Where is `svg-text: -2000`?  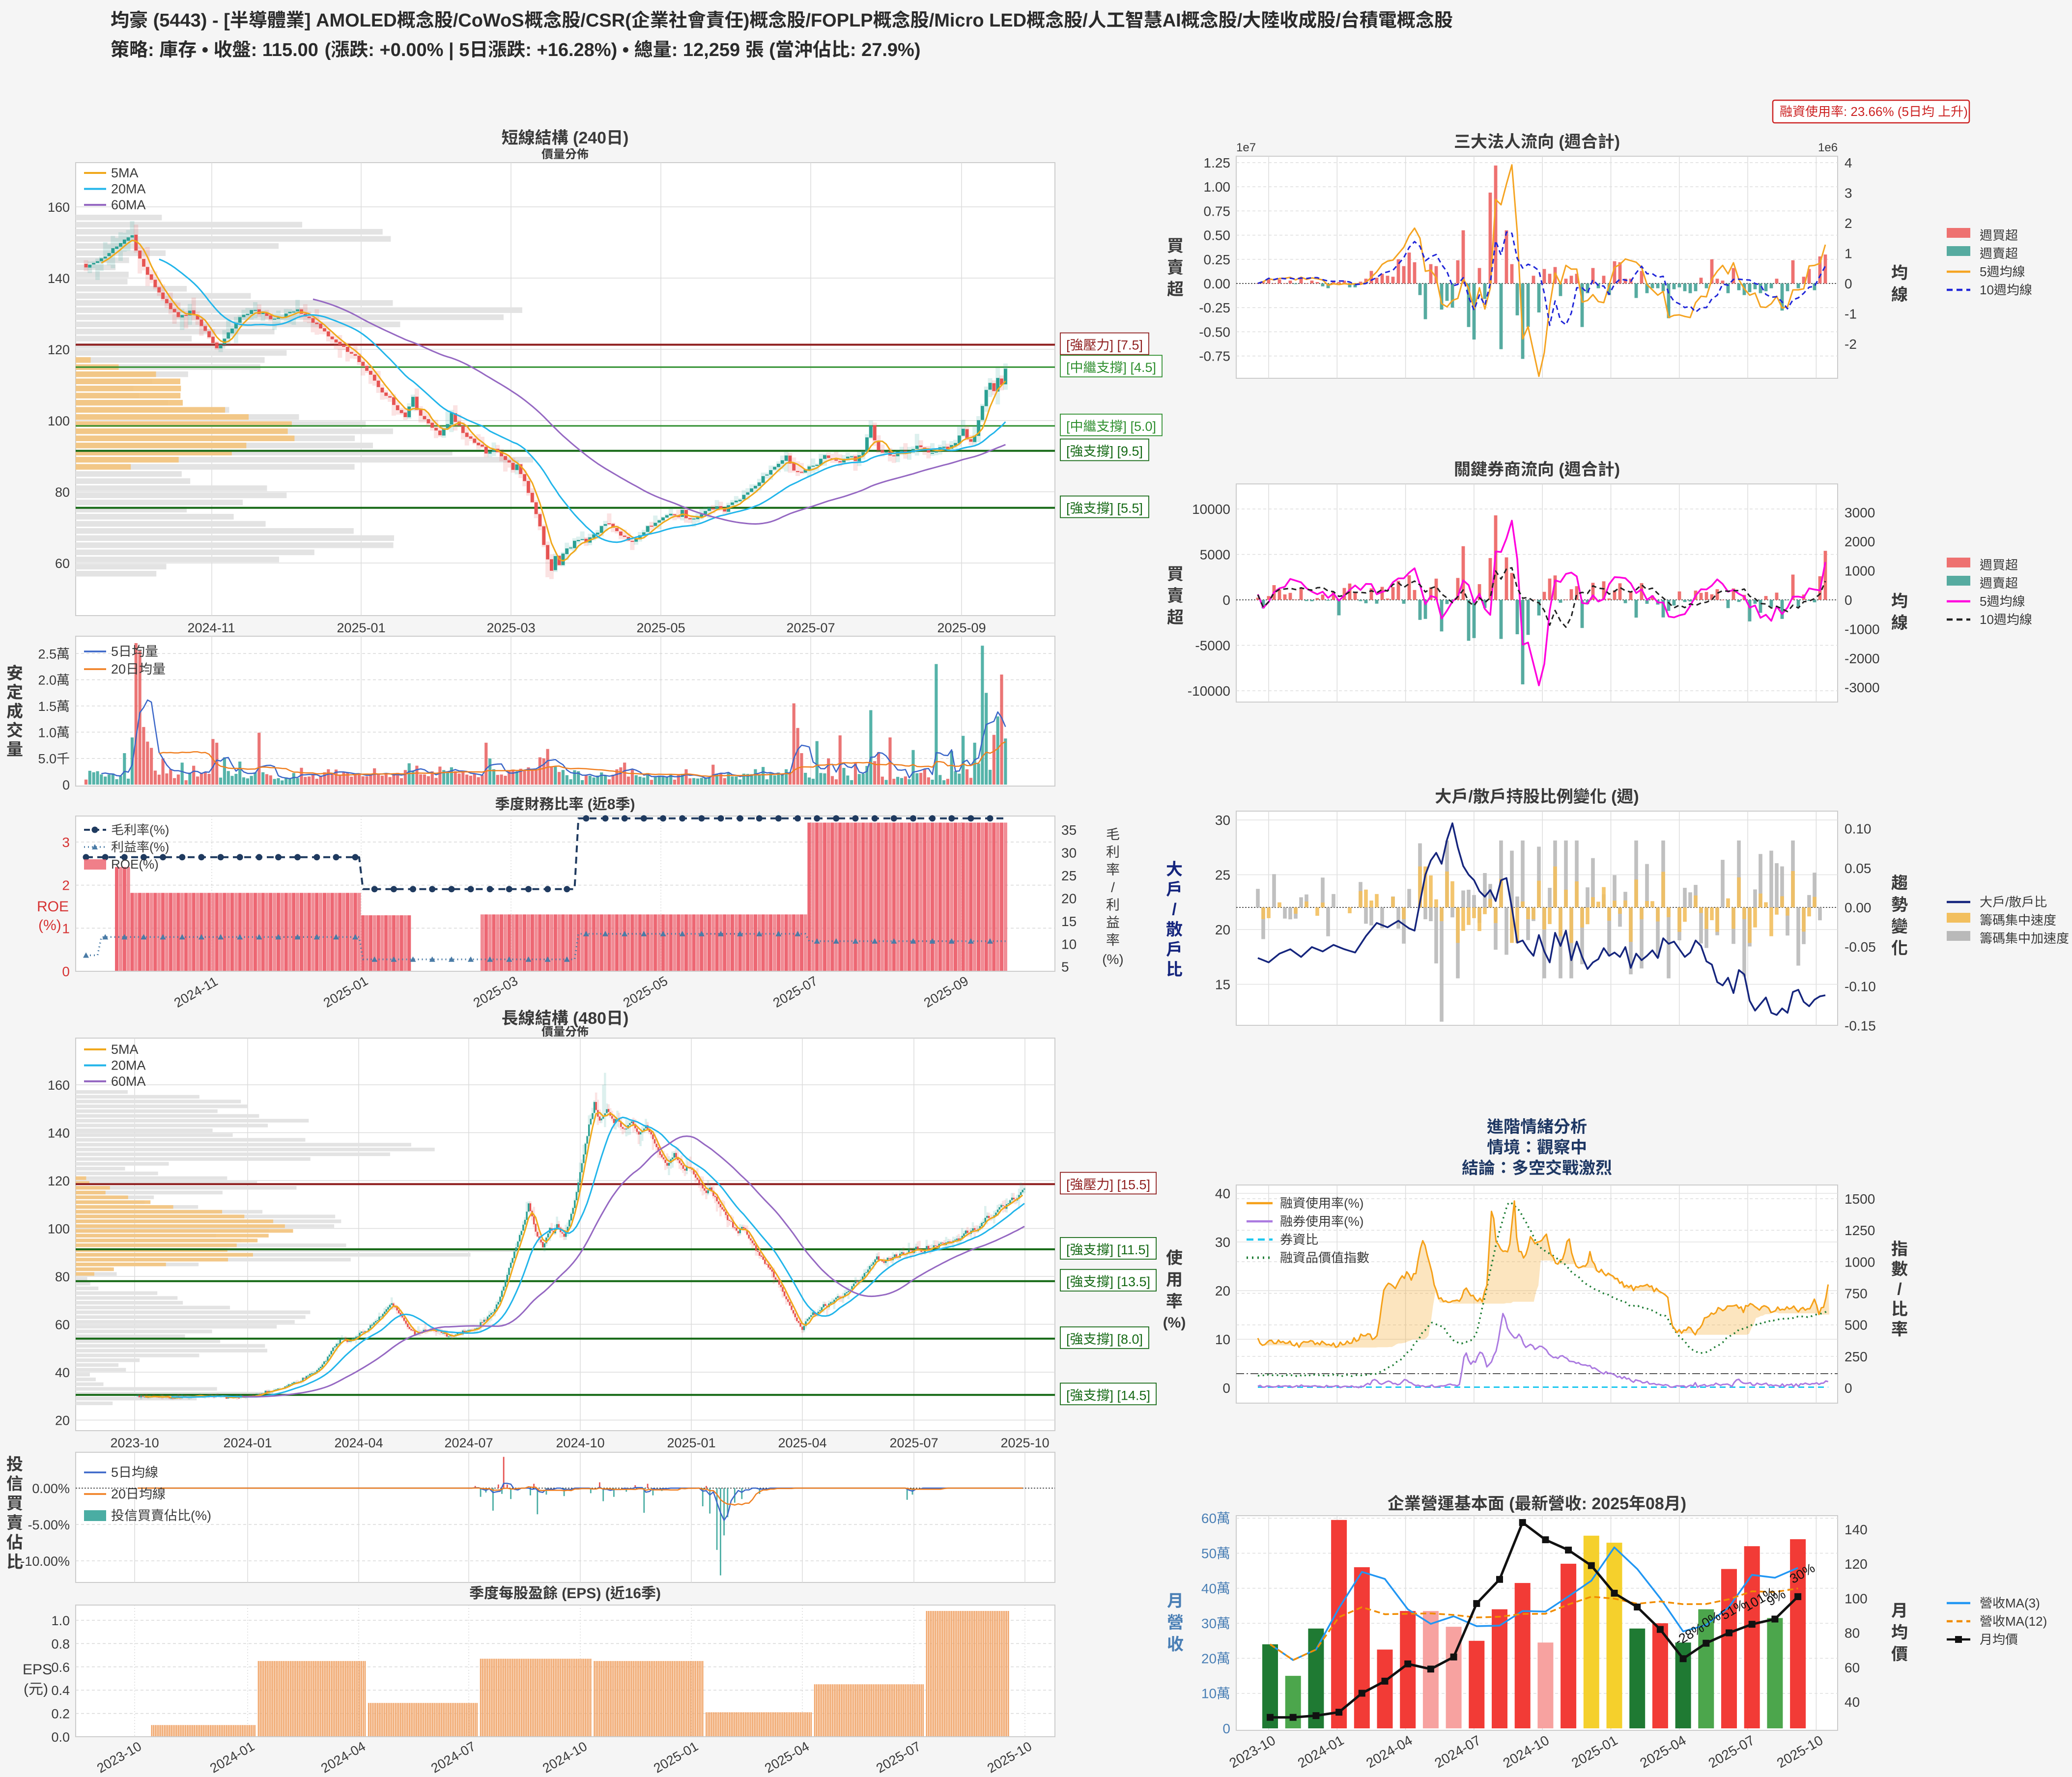 svg-text: -2000 is located at coordinates (1862, 658).